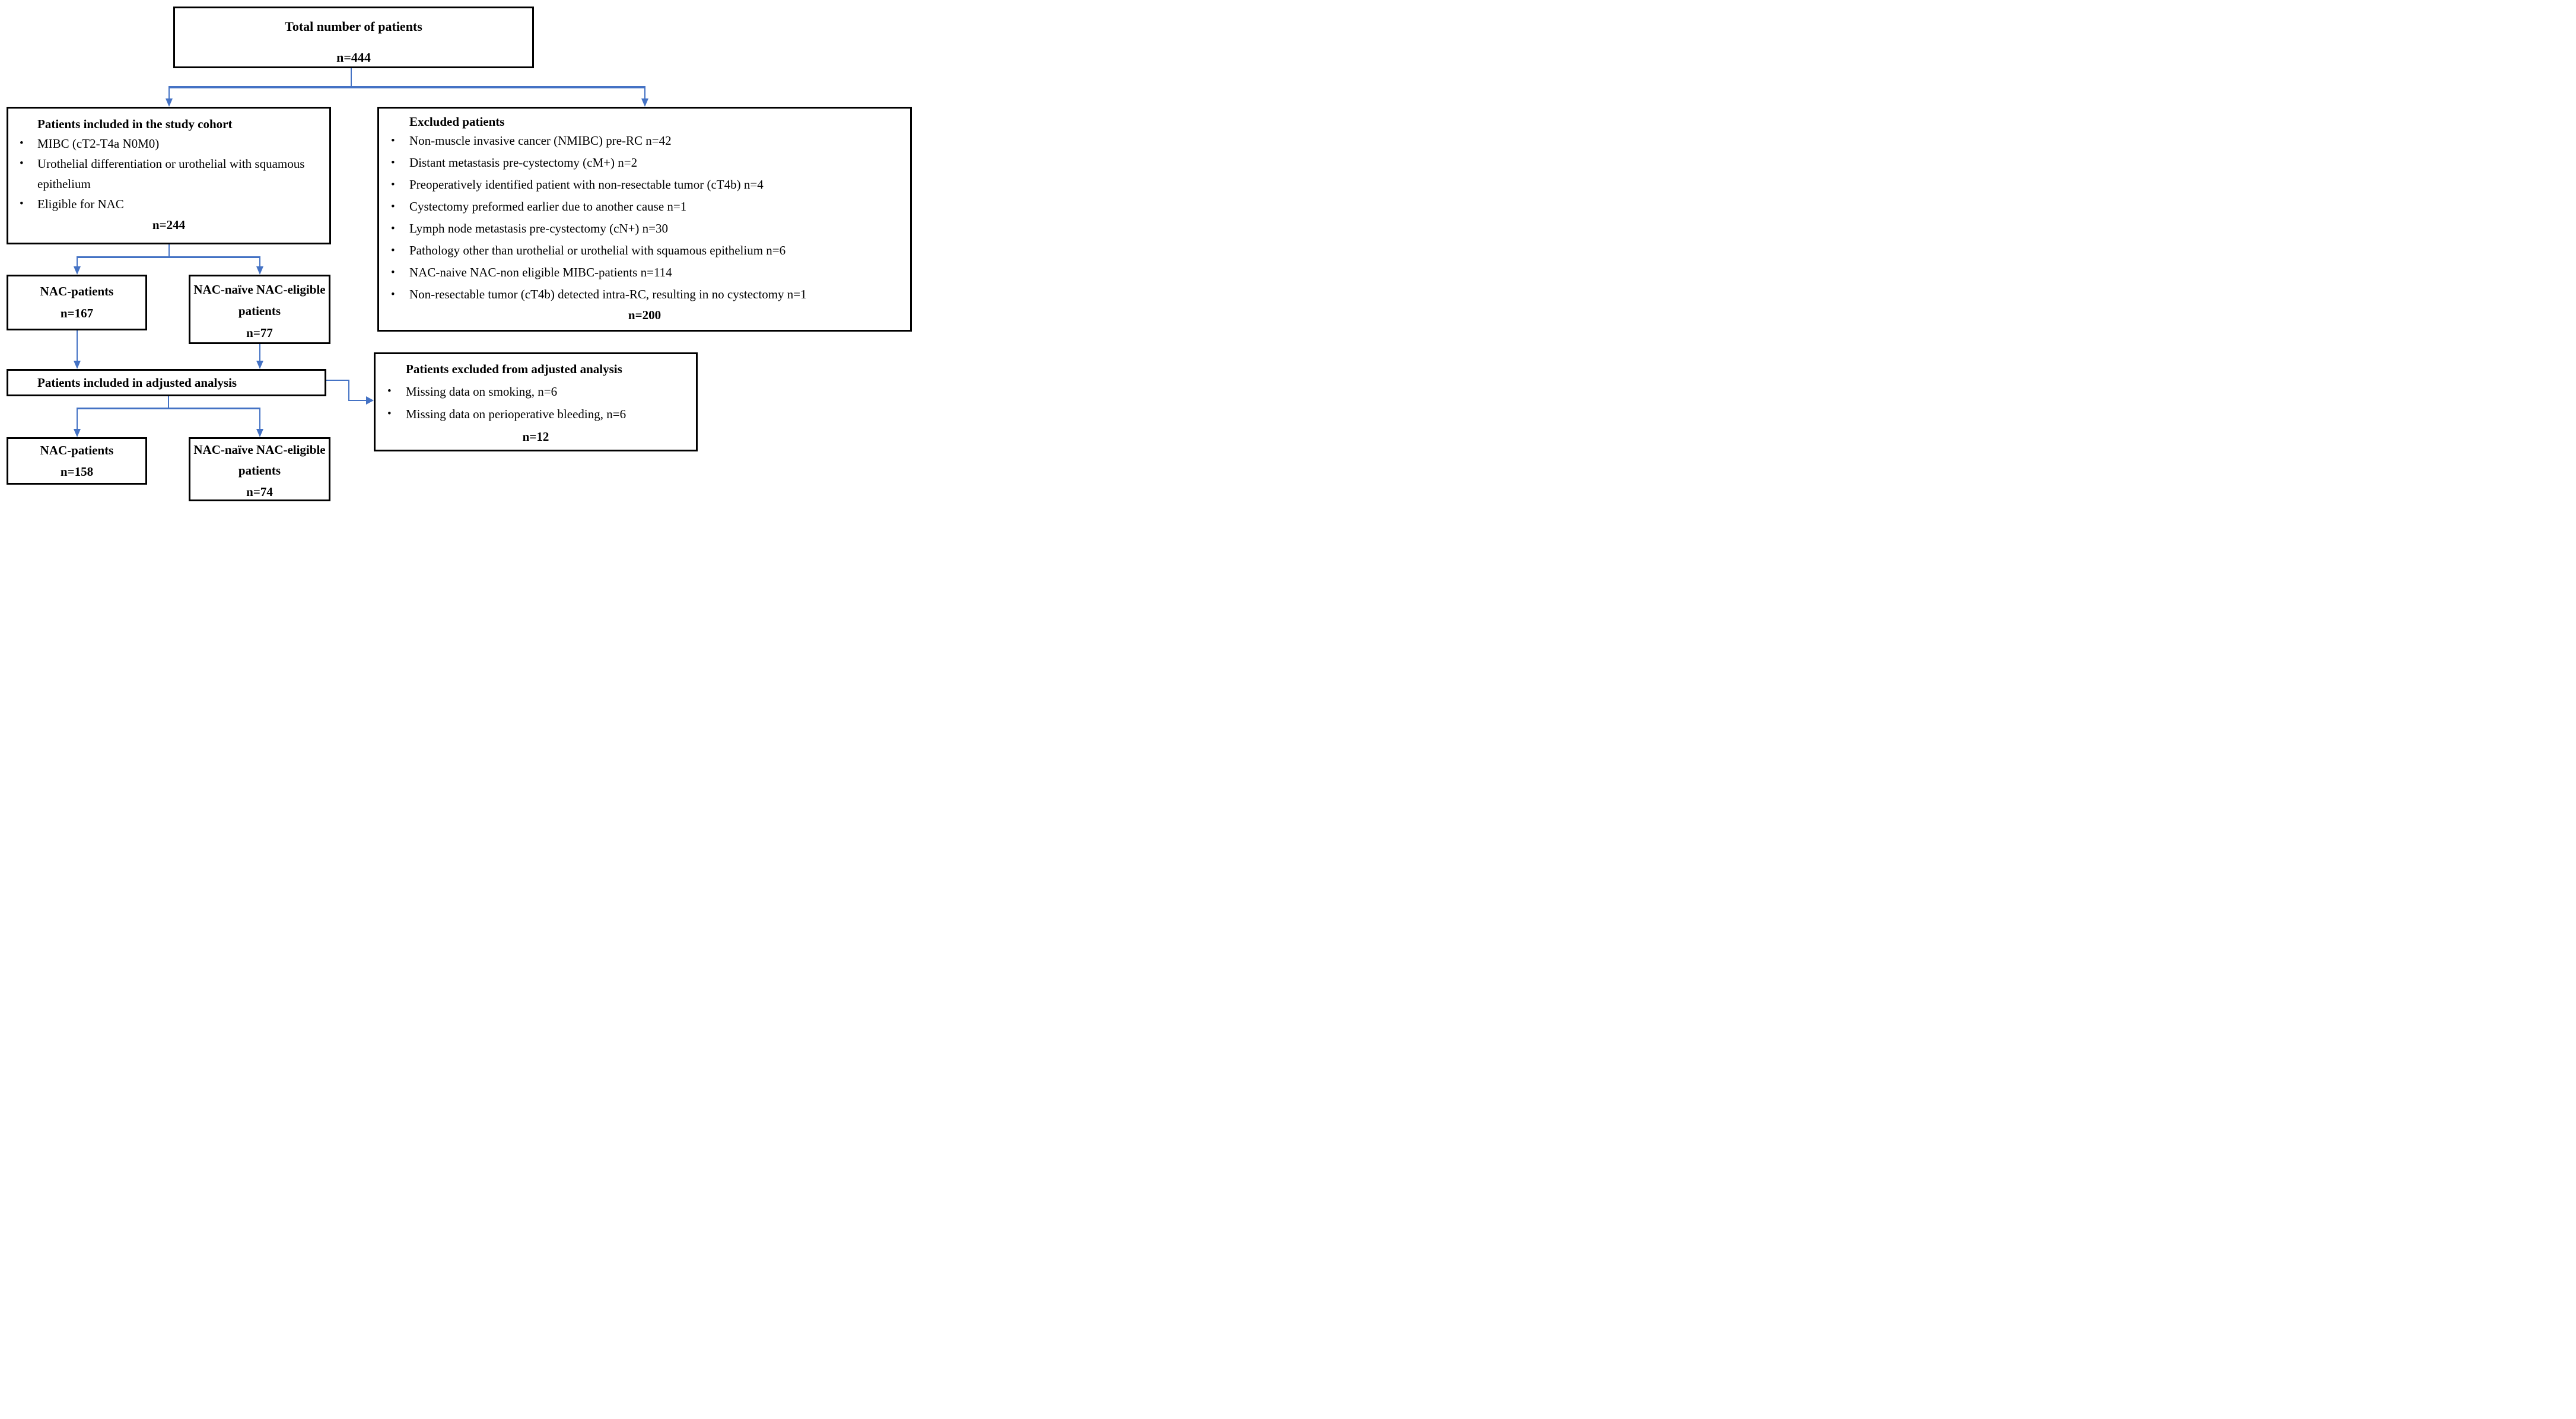 The width and height of the screenshot is (2576, 1419). Describe the element at coordinates (77, 346) in the screenshot. I see `connector-nac-to-adjusted` at that location.